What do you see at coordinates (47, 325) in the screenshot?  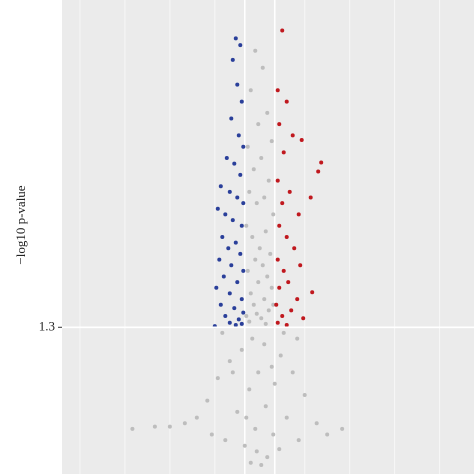 I see `y-tick-label: 1.3` at bounding box center [47, 325].